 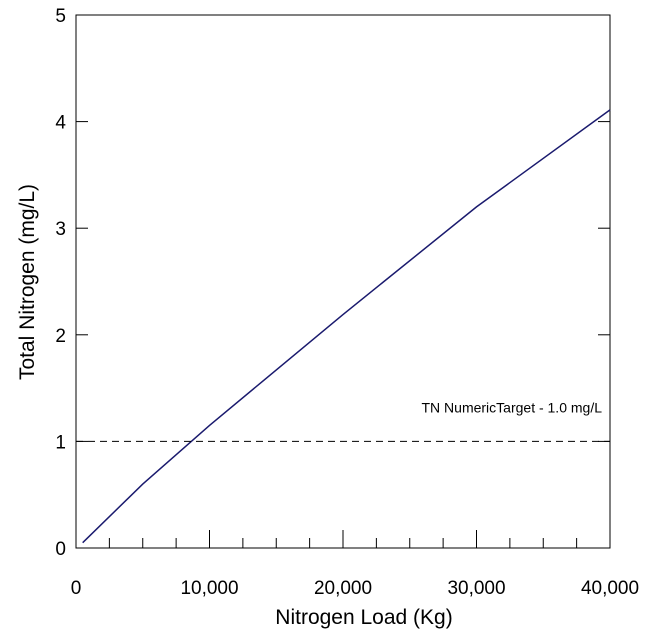 What do you see at coordinates (27, 282) in the screenshot?
I see `y-axis-label: Total Nitrogen (mg/L)` at bounding box center [27, 282].